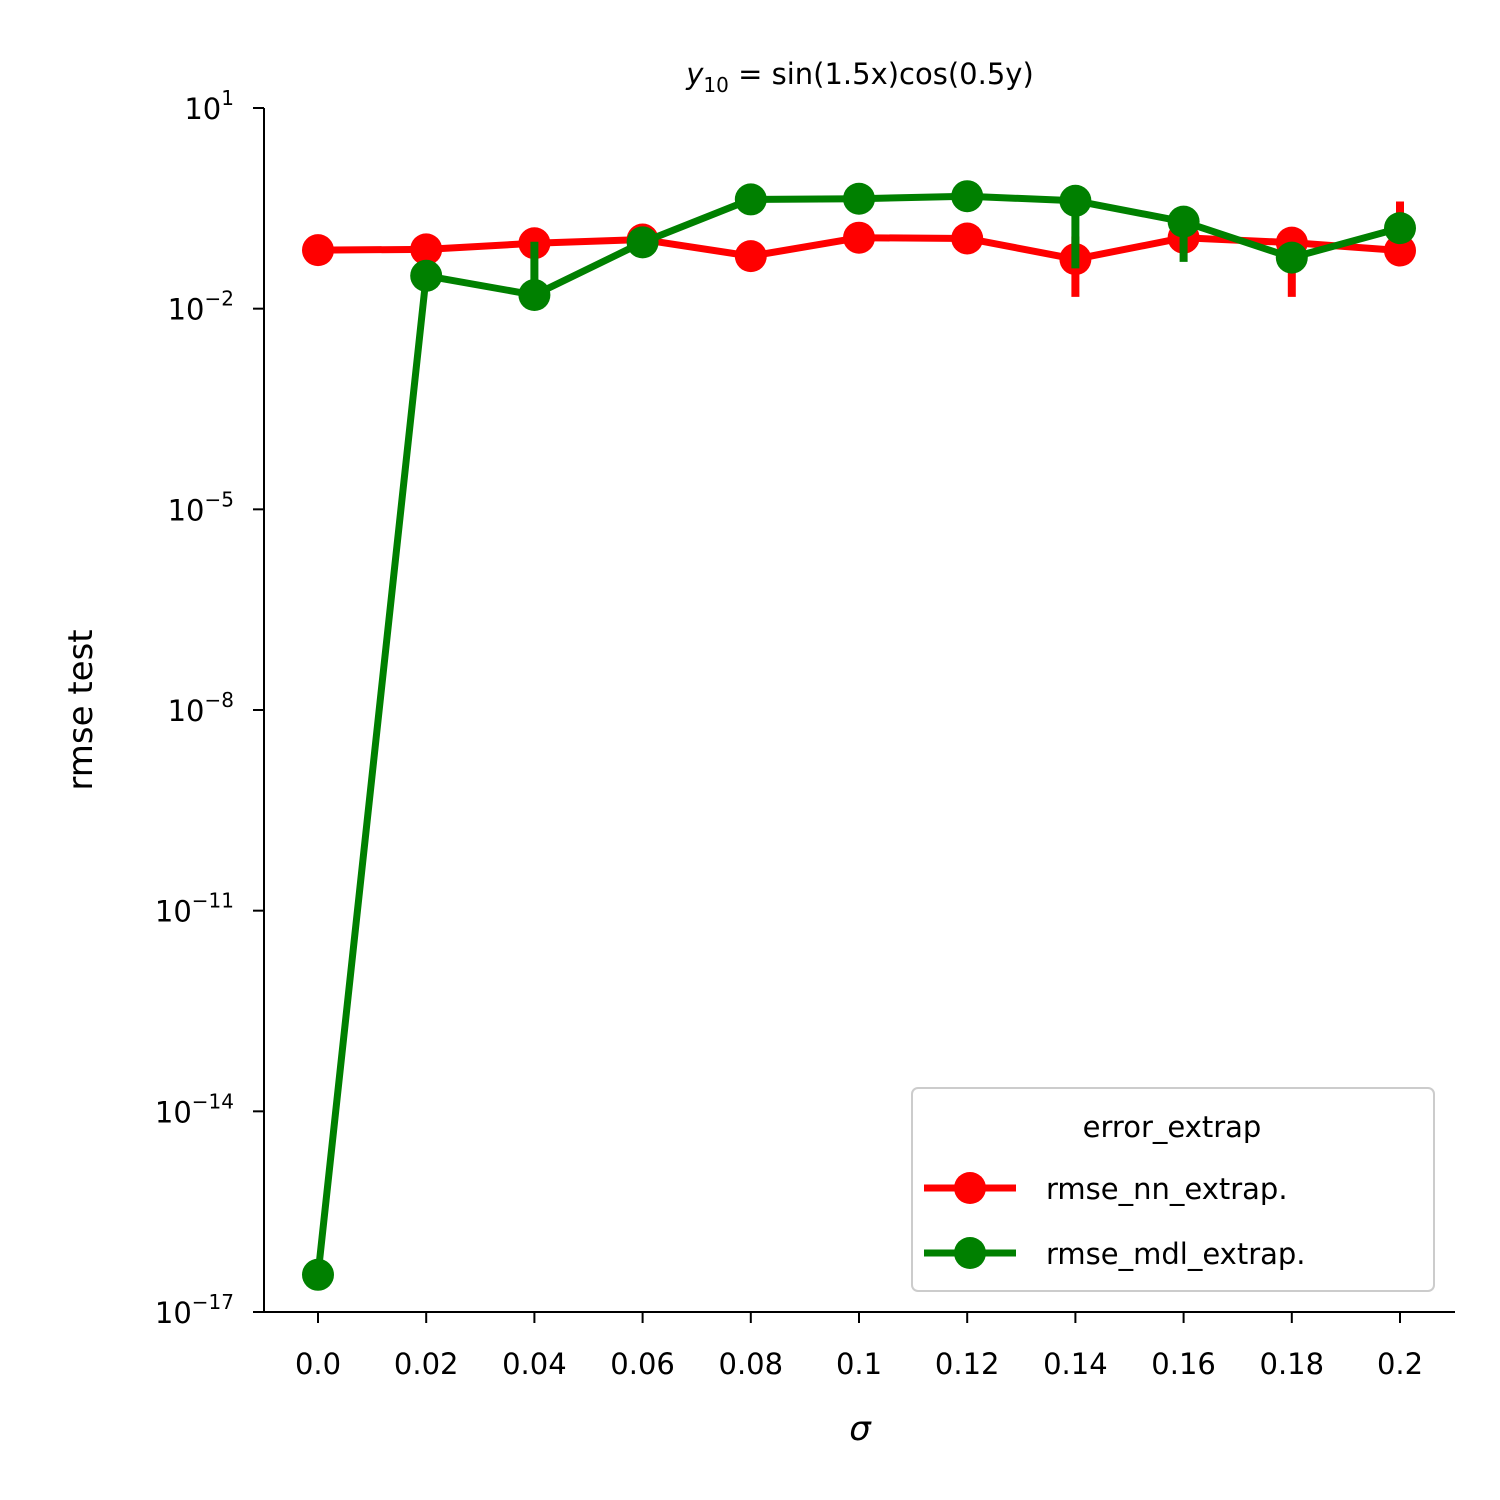 This screenshot has width=1500, height=1500. Describe the element at coordinates (219, 499) in the screenshot. I see `y-tick-exponent: −5` at that location.